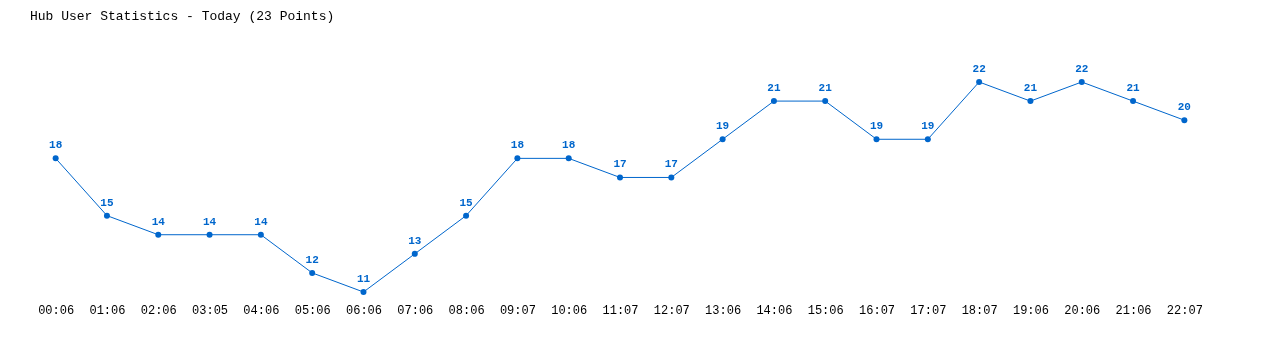 This screenshot has height=350, width=1280. Describe the element at coordinates (877, 310) in the screenshot. I see `x-tick-label: 16:07` at that location.